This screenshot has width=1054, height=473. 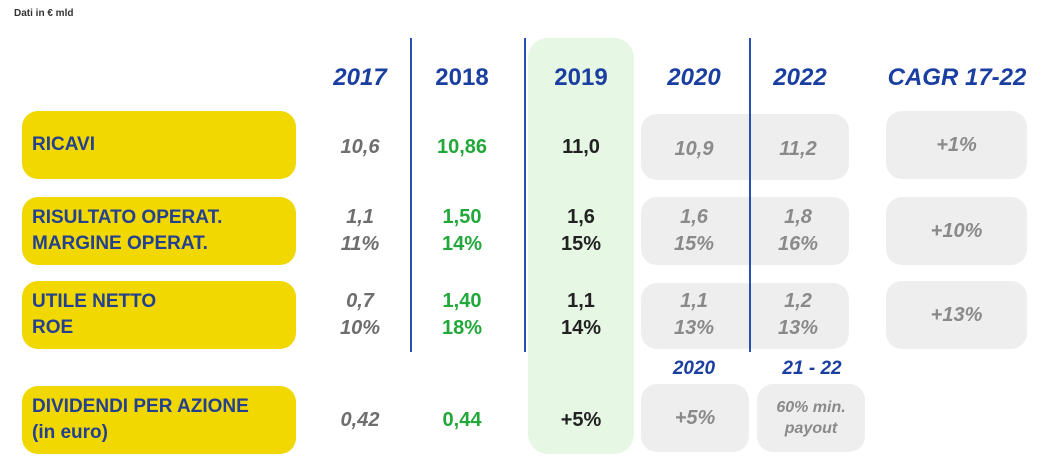 What do you see at coordinates (694, 230) in the screenshot?
I see `risultato-2020: 1,6 15%` at bounding box center [694, 230].